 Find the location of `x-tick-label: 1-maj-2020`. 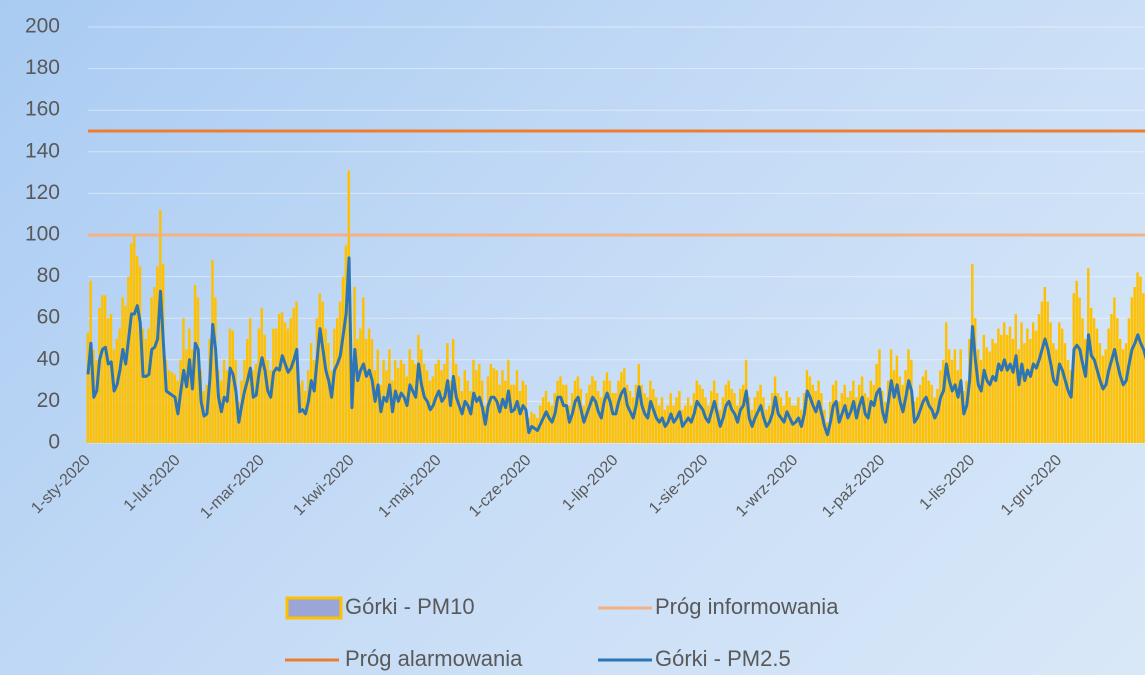

x-tick-label: 1-maj-2020 is located at coordinates (409, 486).